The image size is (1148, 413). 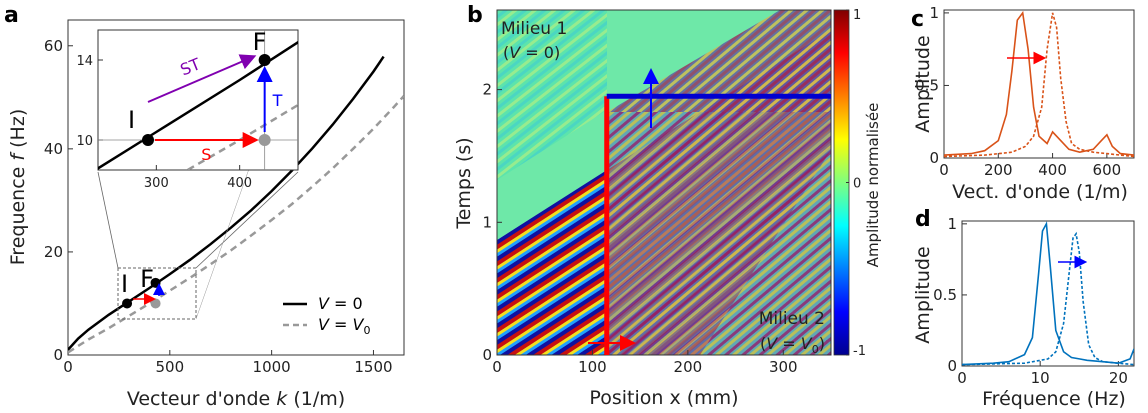 What do you see at coordinates (260, 42) in the screenshot?
I see `inset-point-label: F` at bounding box center [260, 42].